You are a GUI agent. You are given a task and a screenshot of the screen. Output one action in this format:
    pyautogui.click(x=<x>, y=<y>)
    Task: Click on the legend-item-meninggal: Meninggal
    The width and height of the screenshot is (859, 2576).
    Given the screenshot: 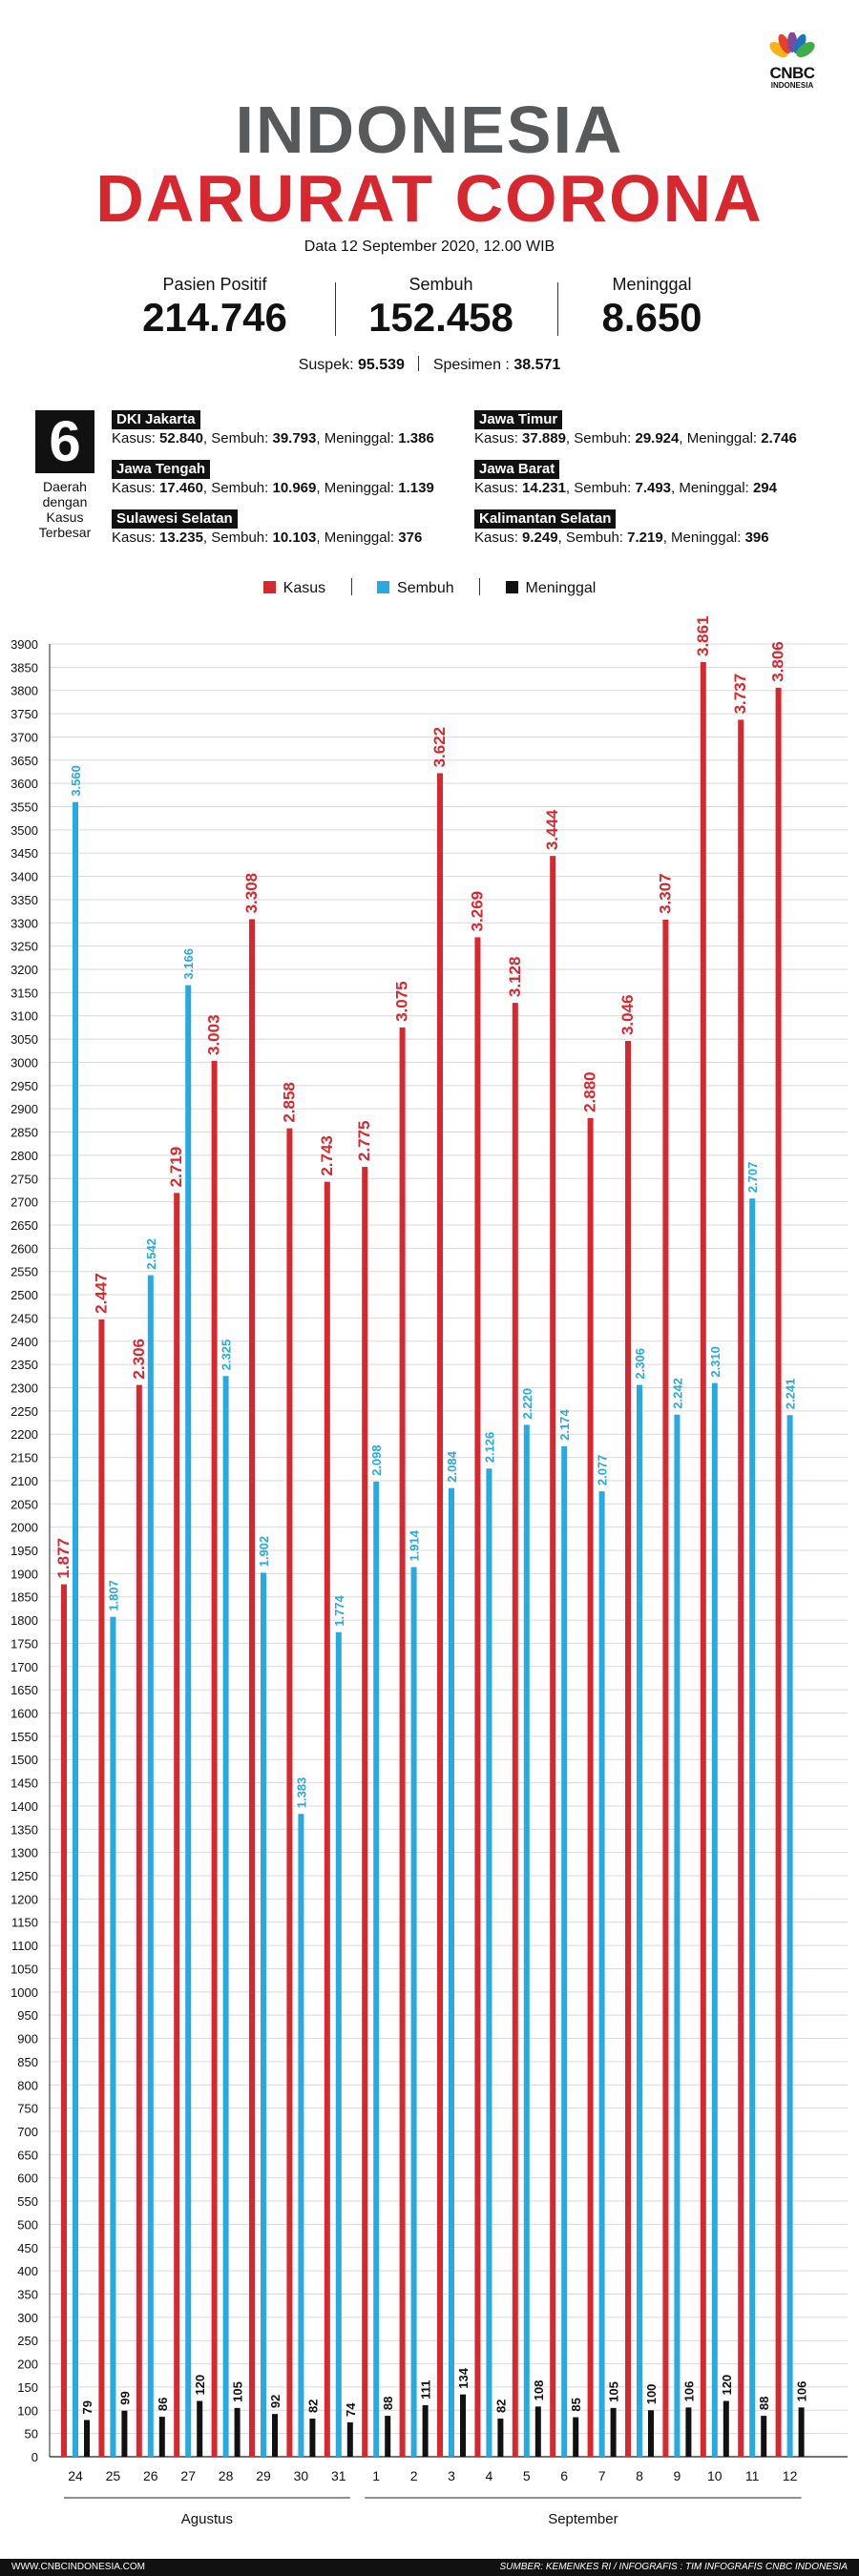 What is the action you would take?
    pyautogui.click(x=550, y=588)
    